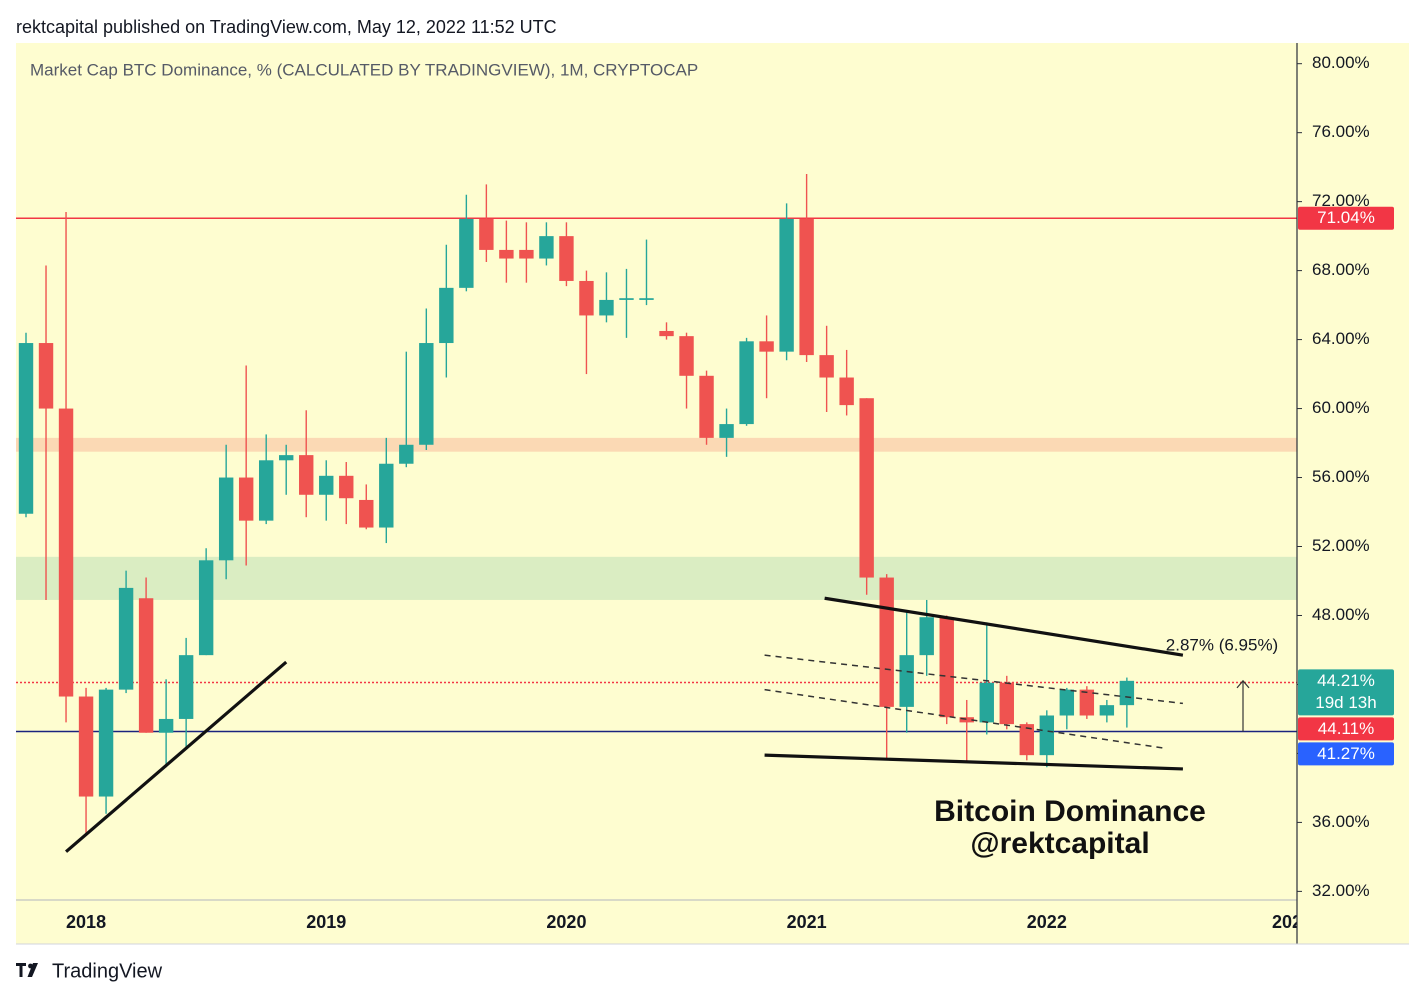 This screenshot has width=1424, height=1000. What do you see at coordinates (27, 970) in the screenshot?
I see `tradingview-logo` at bounding box center [27, 970].